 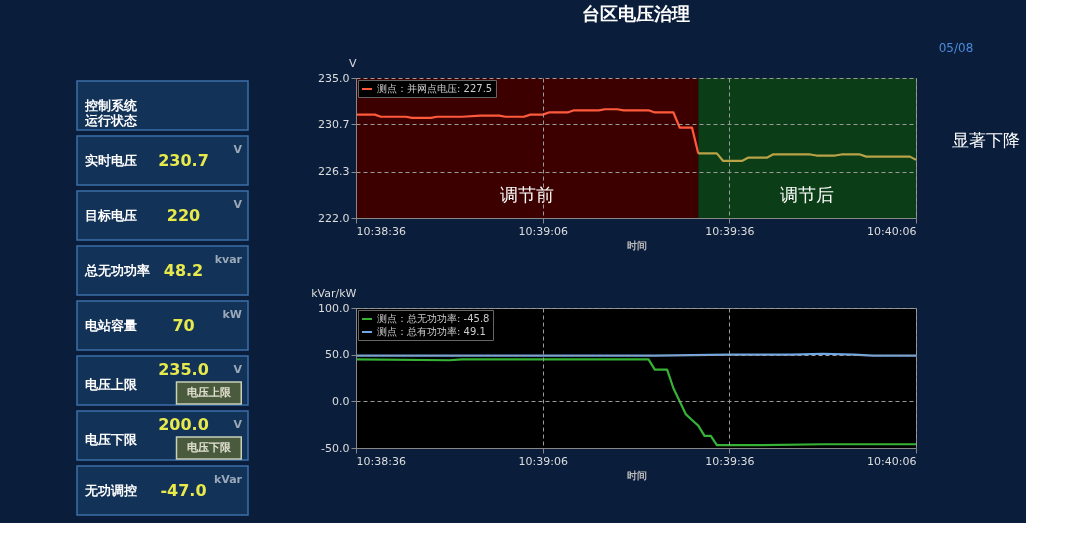 What do you see at coordinates (956, 48) in the screenshot?
I see `text: 05/08` at bounding box center [956, 48].